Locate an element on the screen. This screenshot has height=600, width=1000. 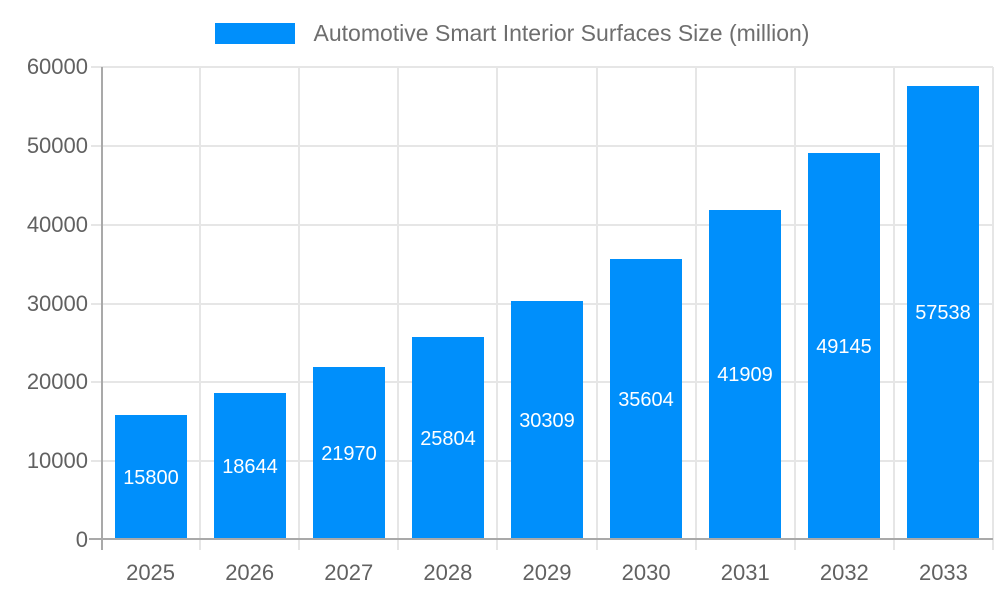
x-axis-label: 2030 is located at coordinates (646, 572).